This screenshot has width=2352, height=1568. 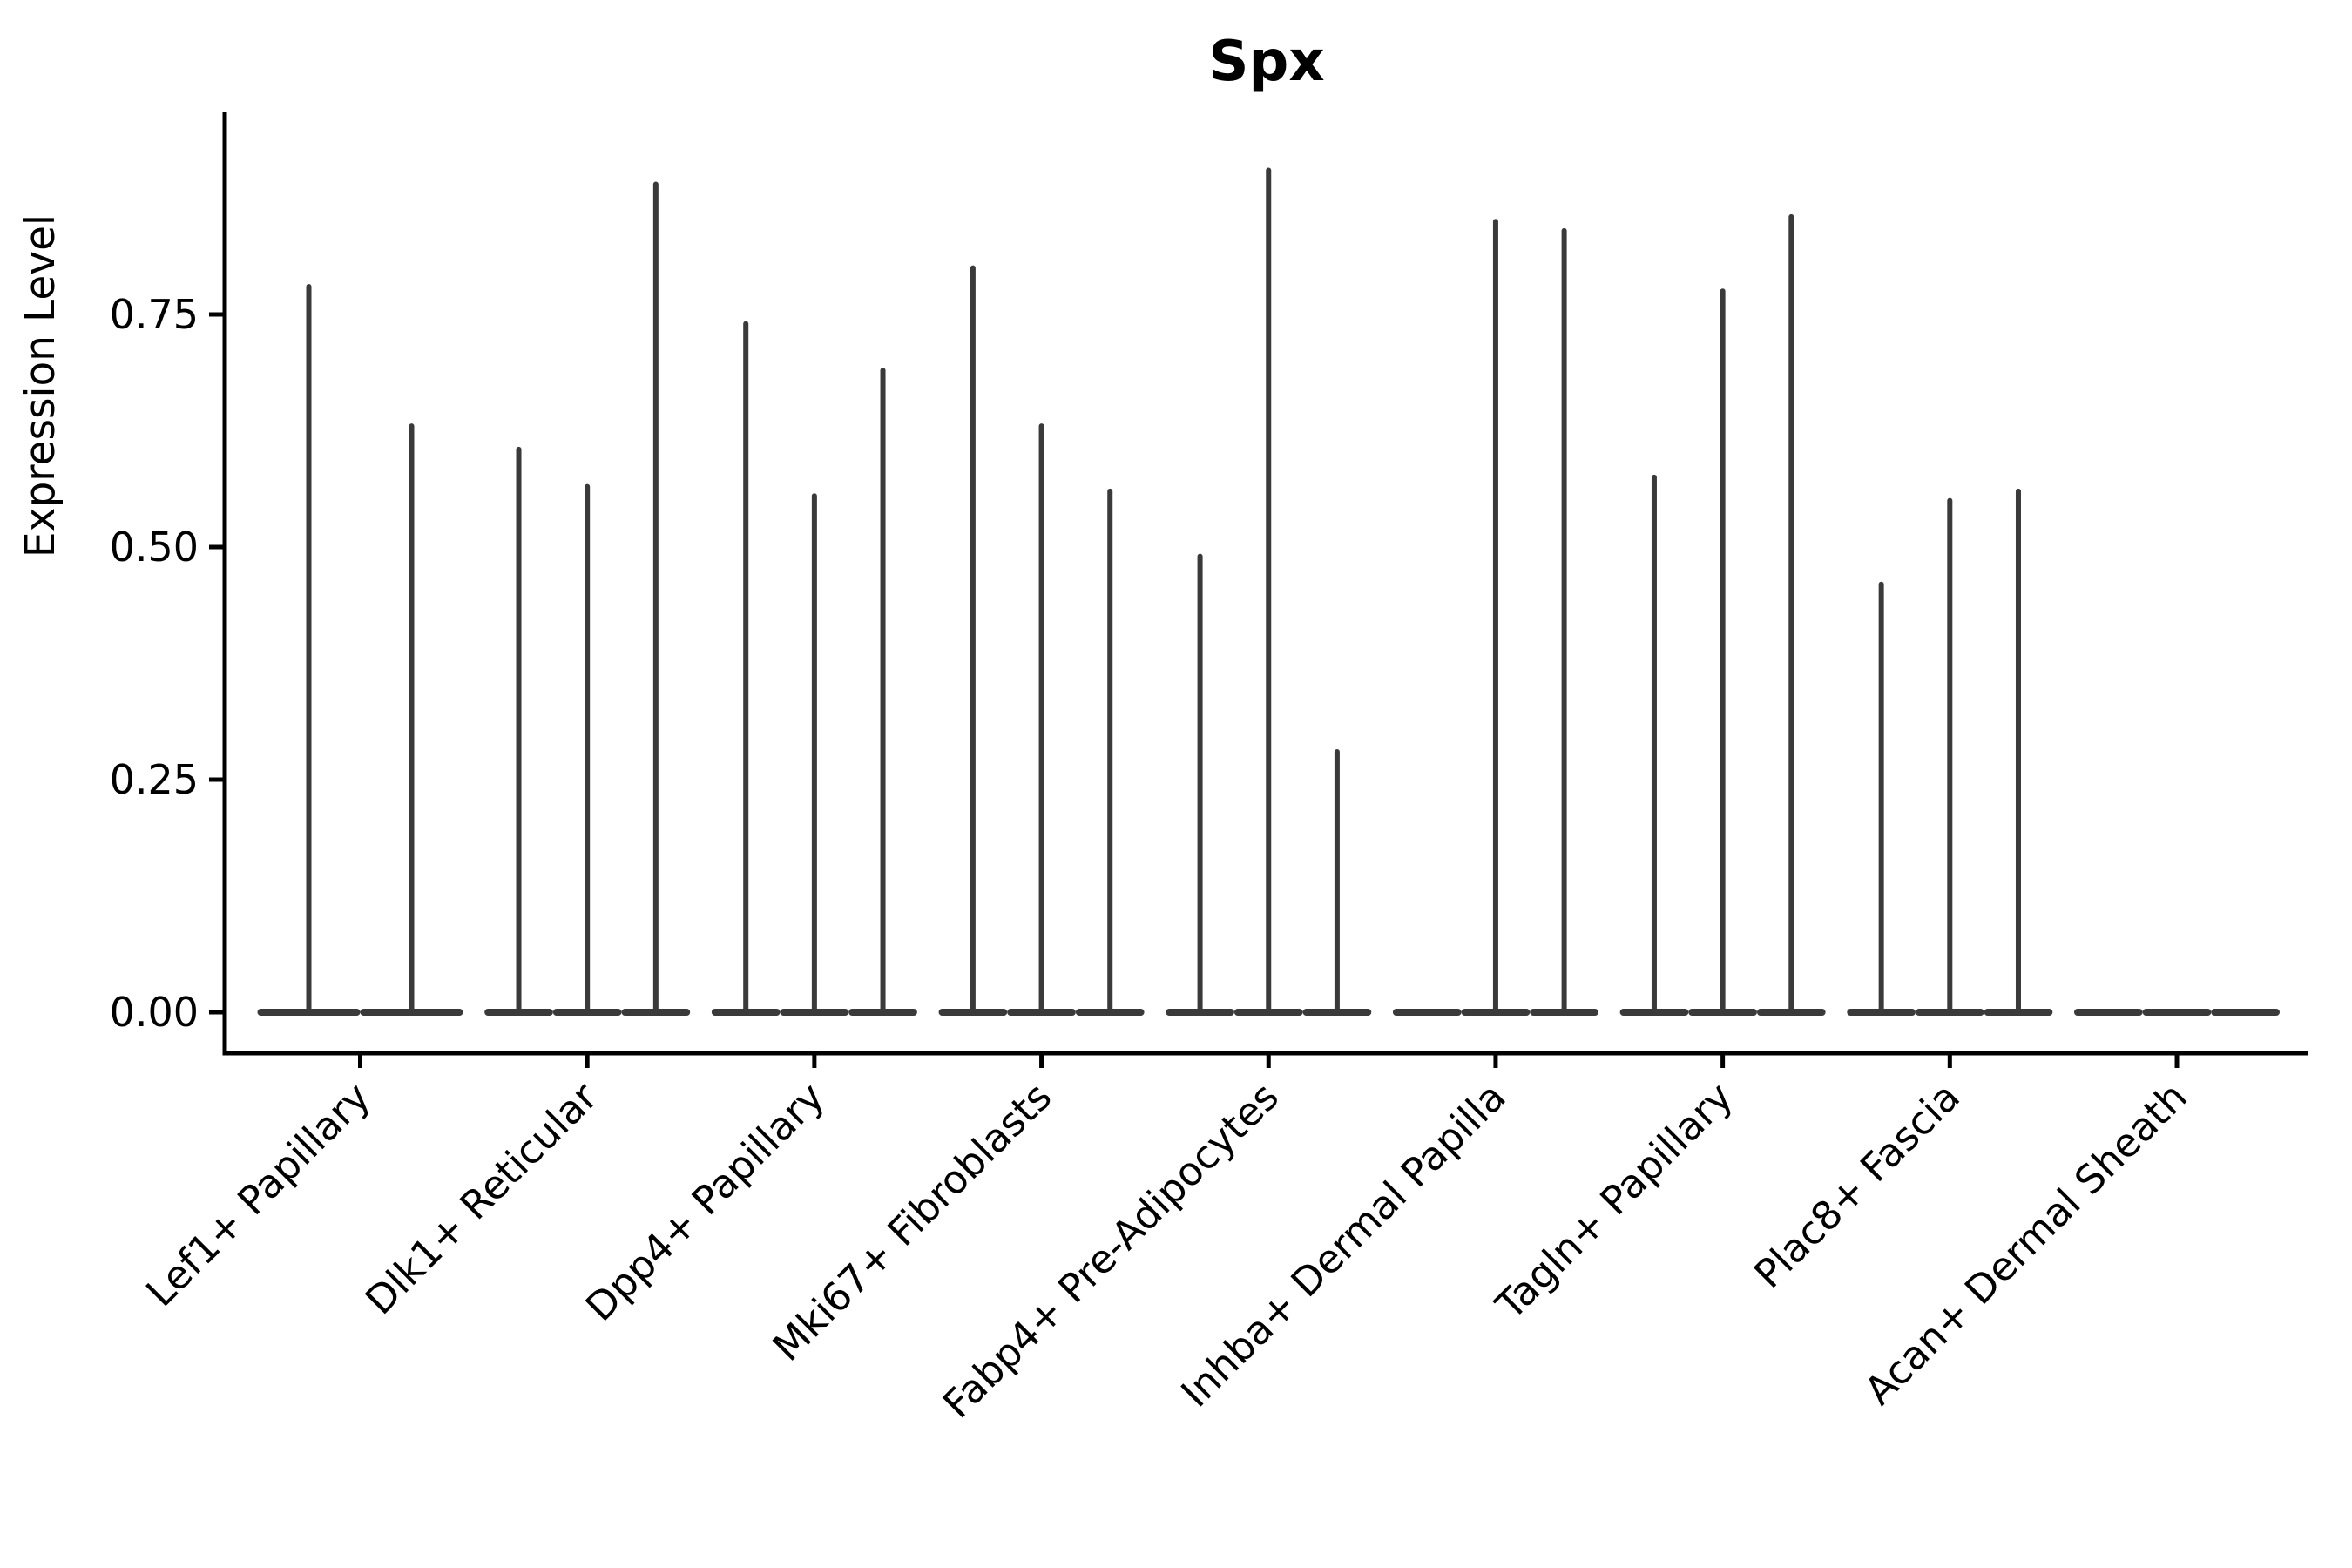 What do you see at coordinates (1266, 62) in the screenshot?
I see `chart-title: Spx` at bounding box center [1266, 62].